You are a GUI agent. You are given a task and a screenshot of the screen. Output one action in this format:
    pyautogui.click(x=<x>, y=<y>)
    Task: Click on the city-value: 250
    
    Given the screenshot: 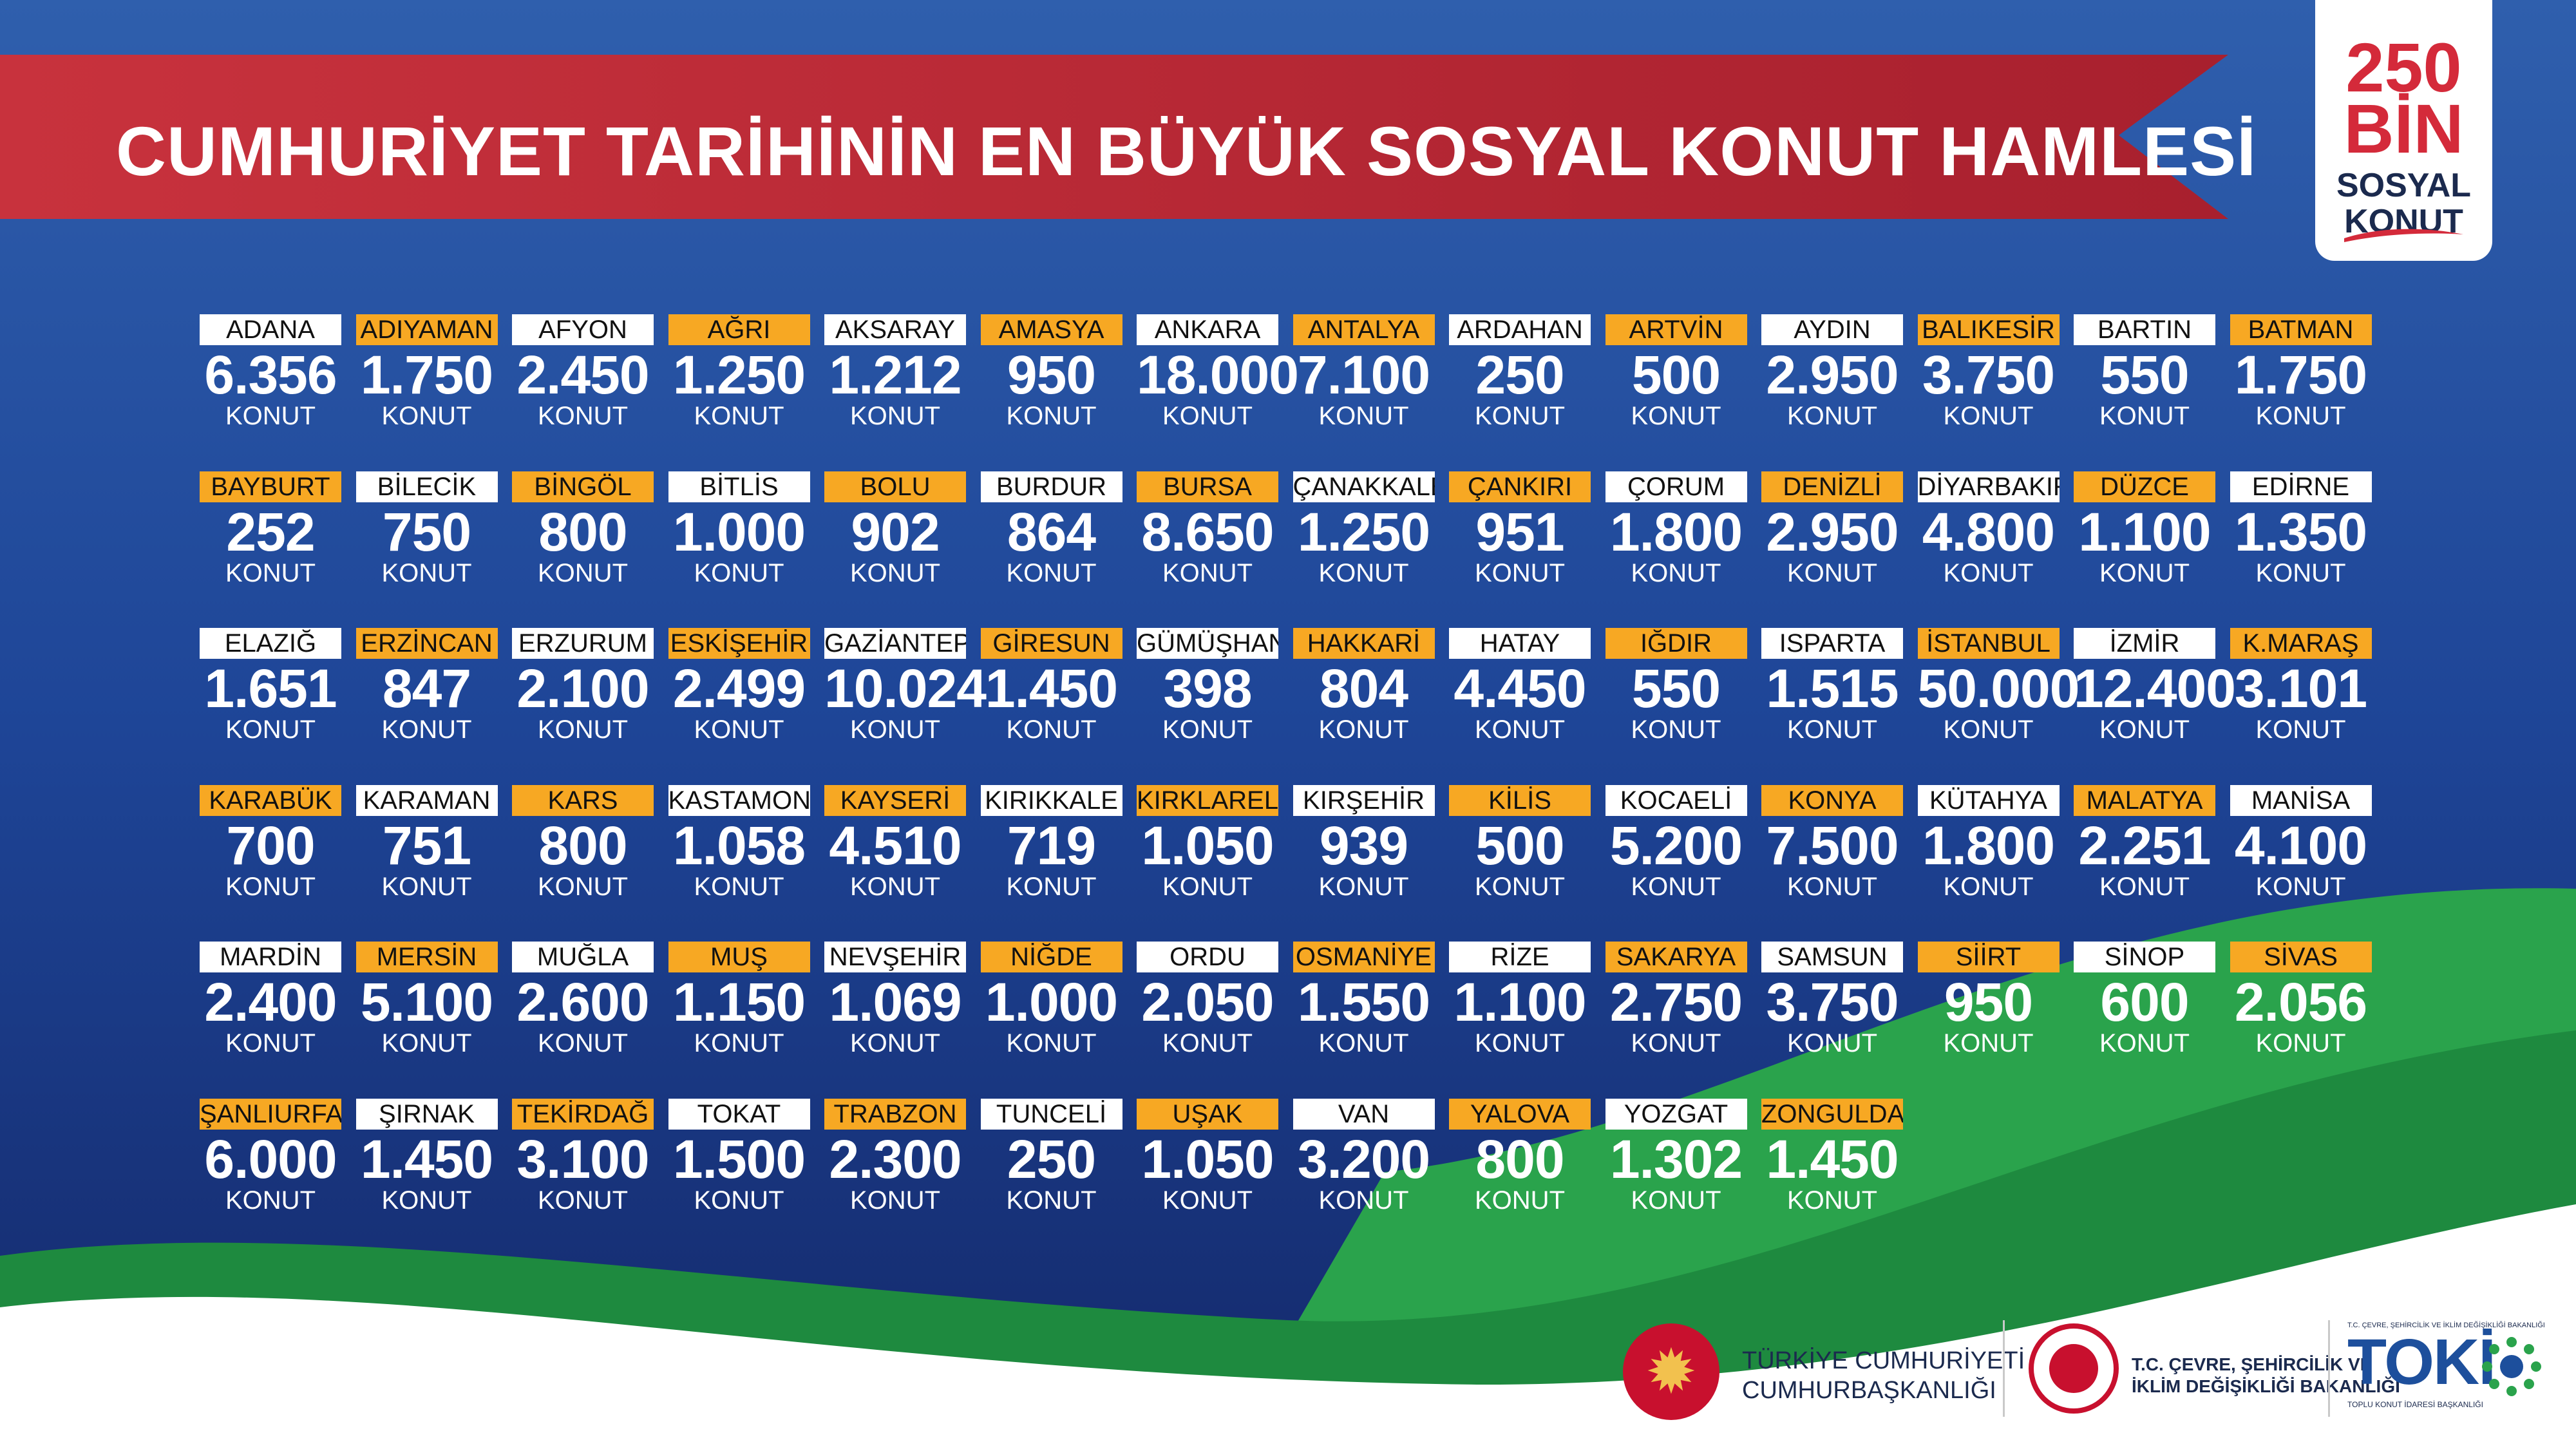 What is the action you would take?
    pyautogui.click(x=1519, y=375)
    